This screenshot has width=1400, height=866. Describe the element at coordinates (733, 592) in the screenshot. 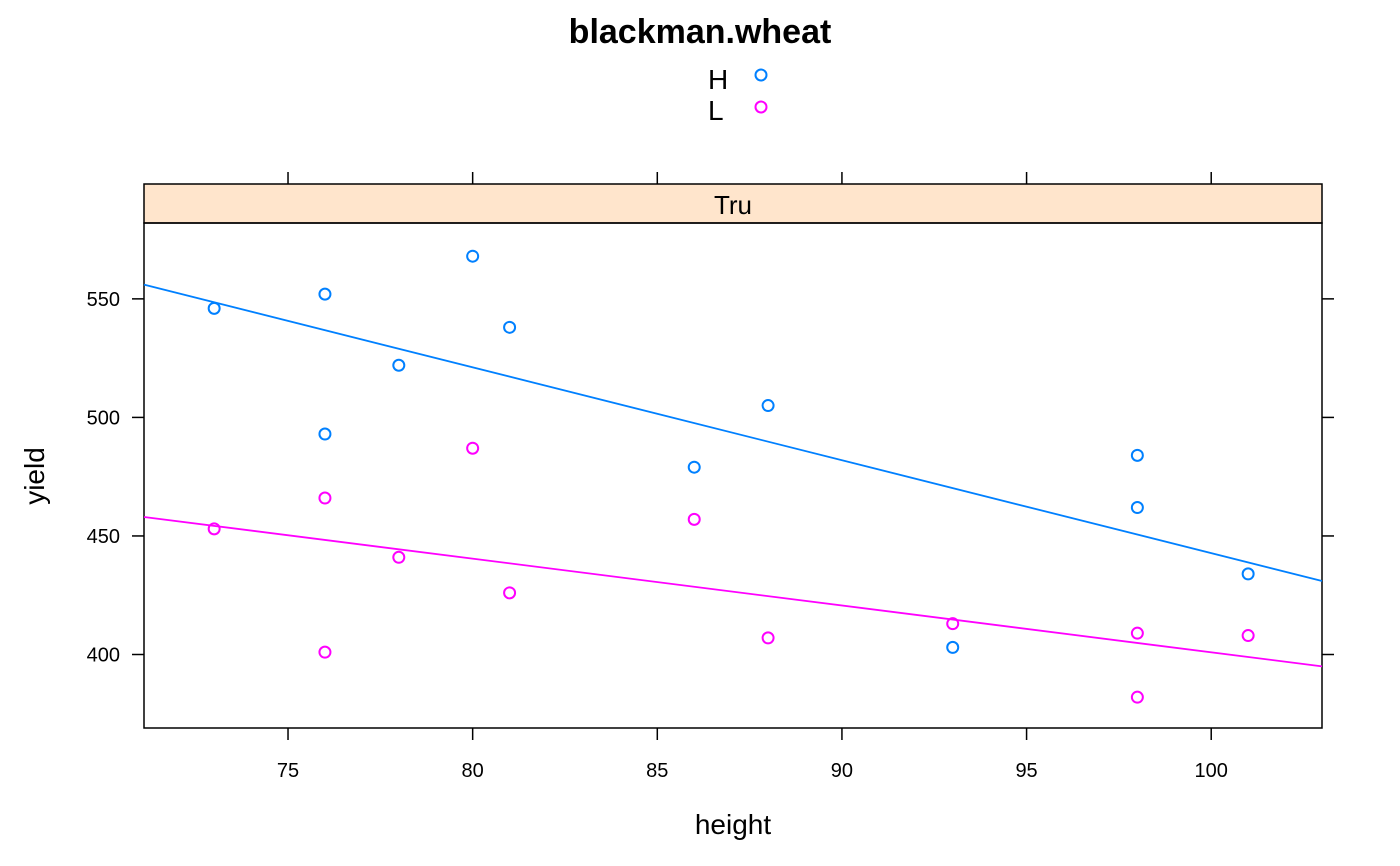

I see `fit-line-l` at that location.